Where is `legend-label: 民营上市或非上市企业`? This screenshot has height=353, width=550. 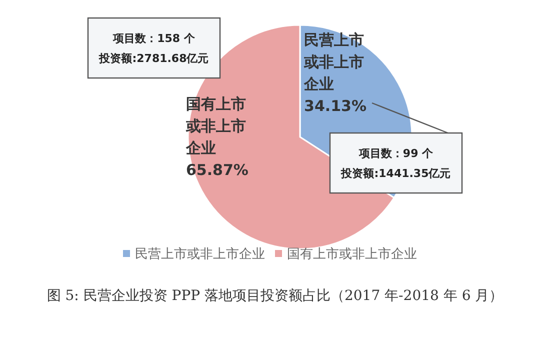
legend-label: 民营上市或非上市企业 is located at coordinates (200, 254).